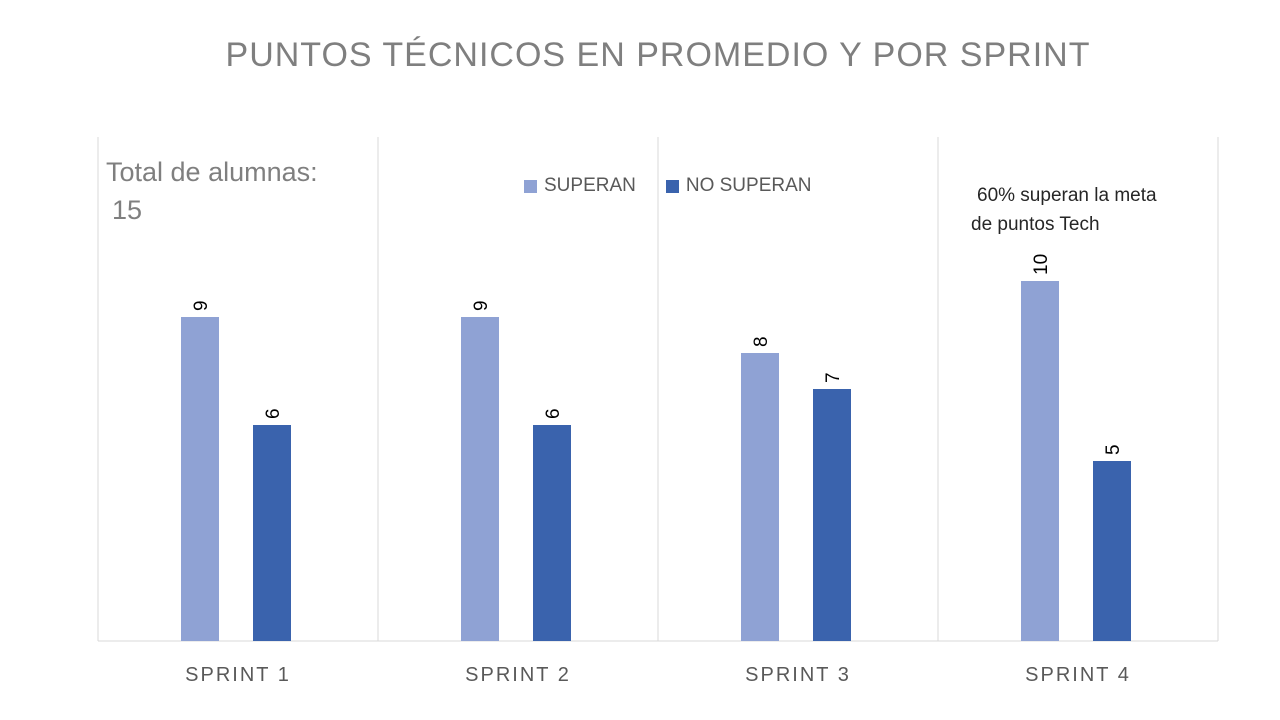  I want to click on total-students-label: Total de alumnas:, so click(212, 172).